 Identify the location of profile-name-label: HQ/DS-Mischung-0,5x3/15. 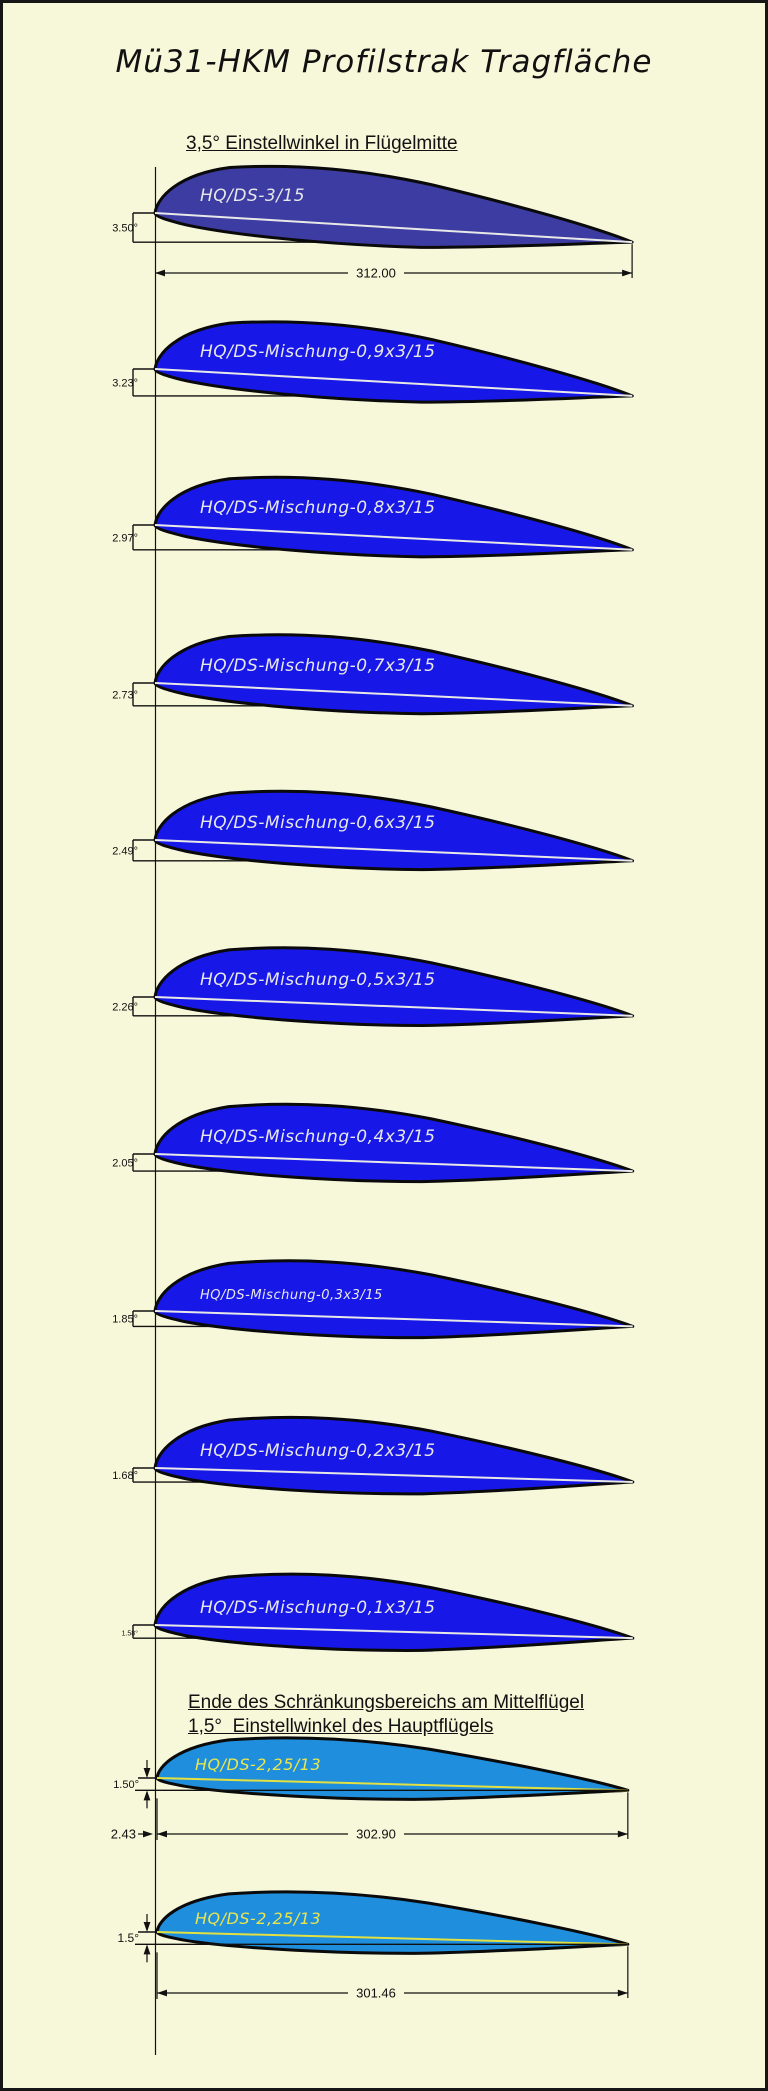
(318, 980).